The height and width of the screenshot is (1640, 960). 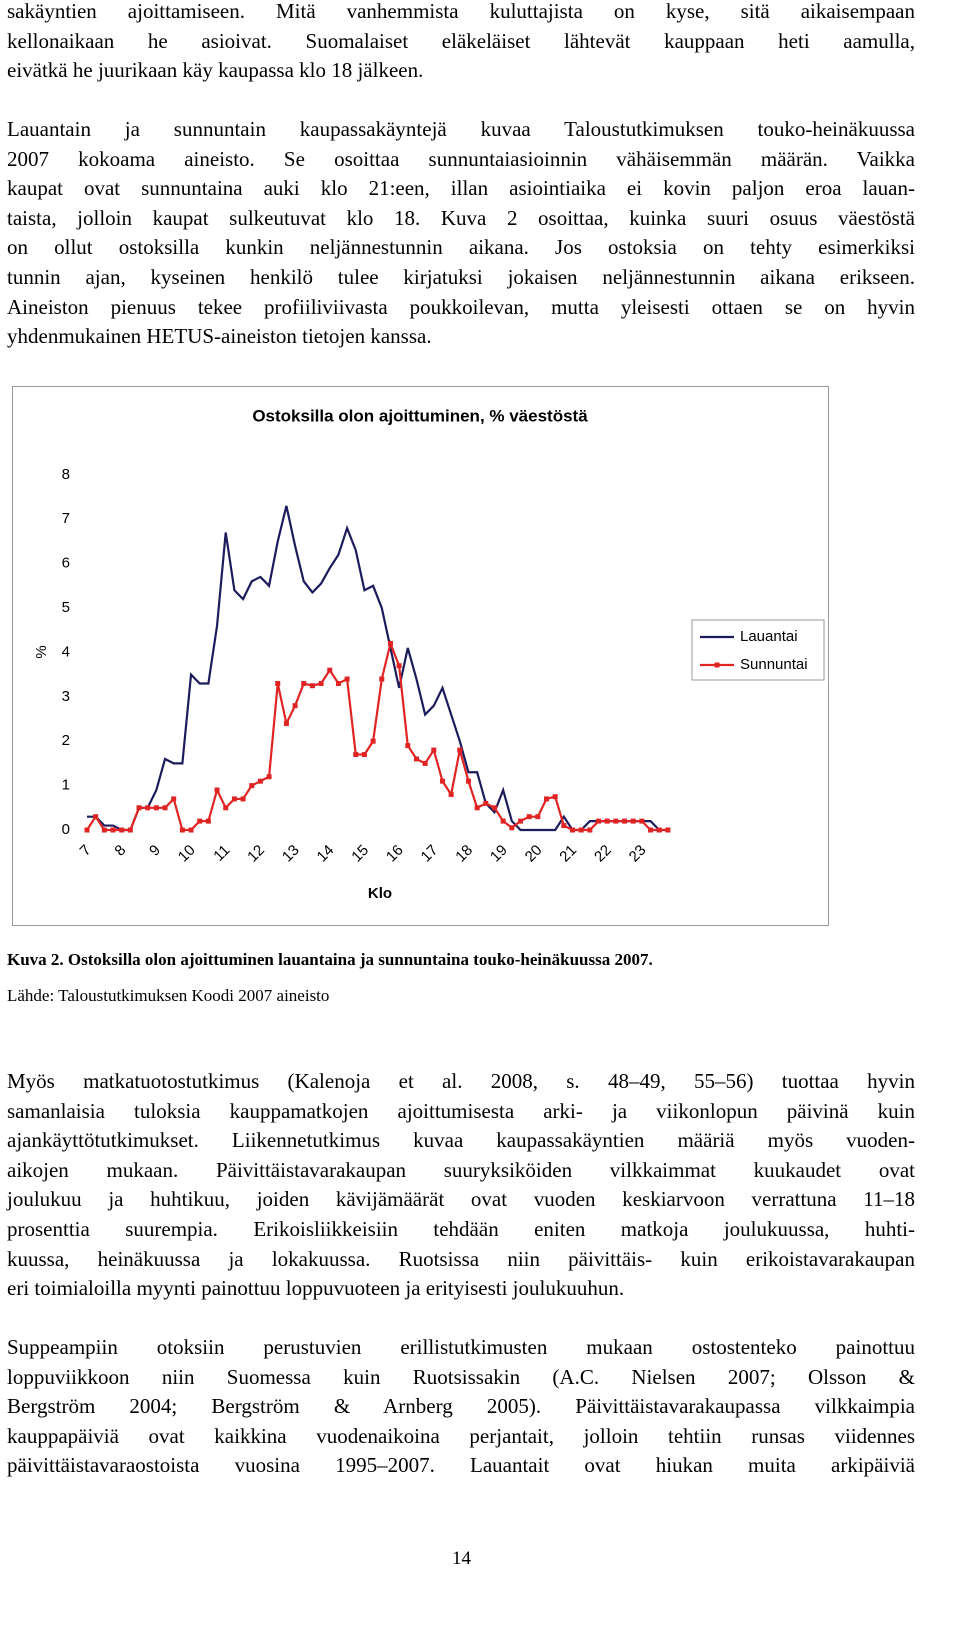 I want to click on legend-label: Sunnuntai, so click(x=774, y=664).